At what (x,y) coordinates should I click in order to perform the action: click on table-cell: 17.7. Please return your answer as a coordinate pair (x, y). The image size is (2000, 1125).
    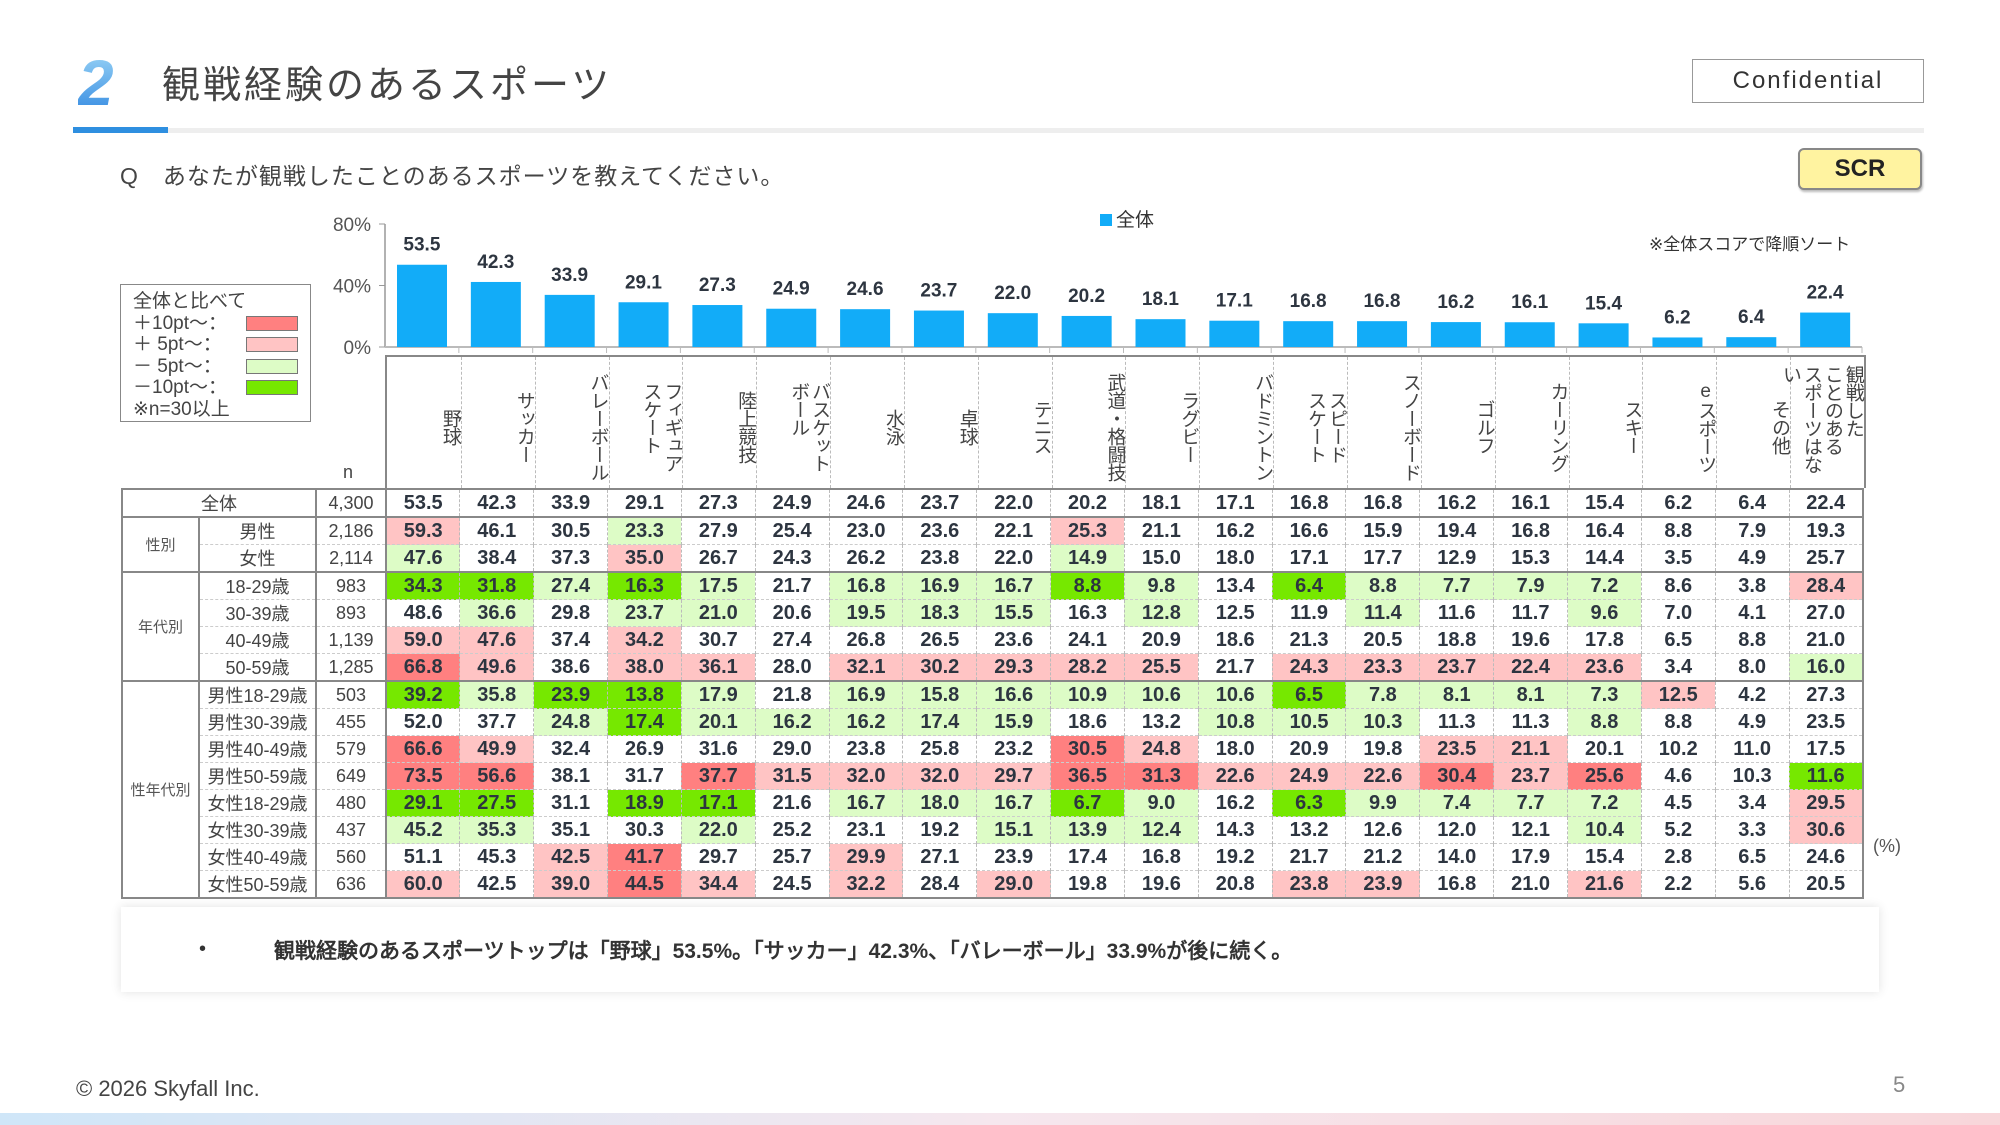
    Looking at the image, I should click on (1382, 558).